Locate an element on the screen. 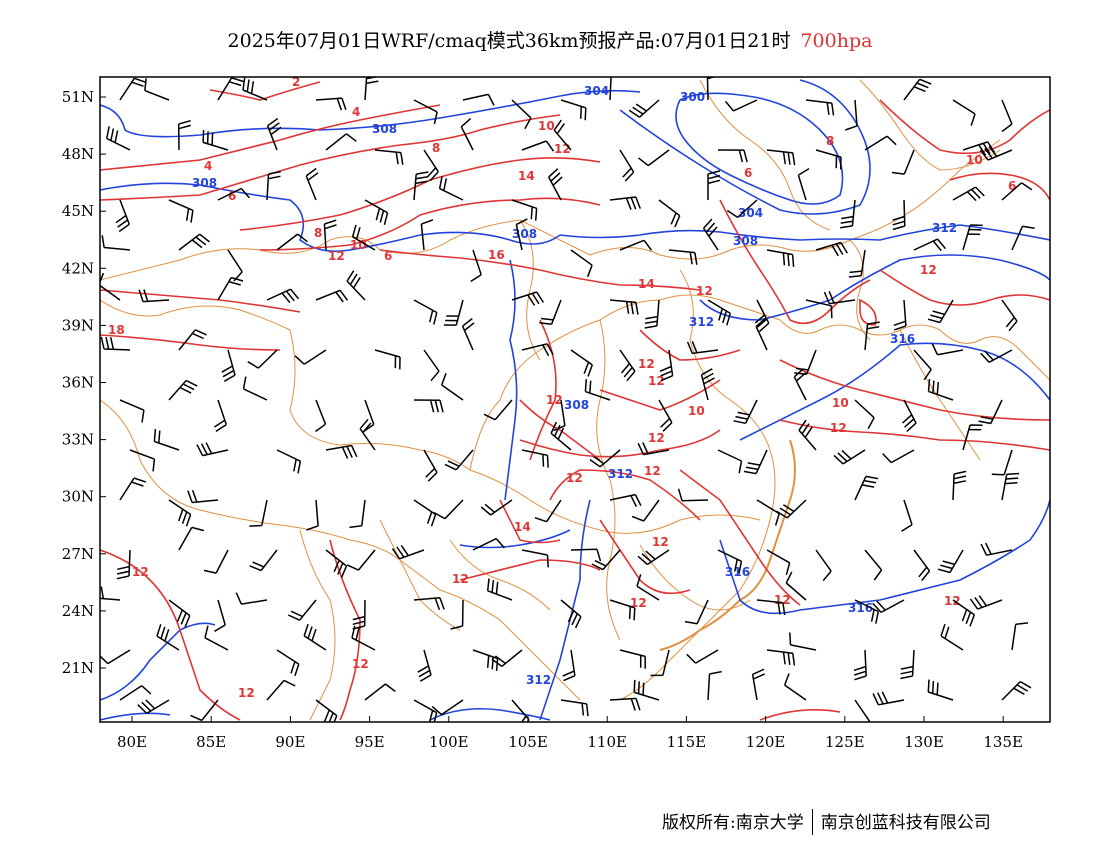 The image size is (1100, 850). lon-tick-label: 130E is located at coordinates (924, 742).